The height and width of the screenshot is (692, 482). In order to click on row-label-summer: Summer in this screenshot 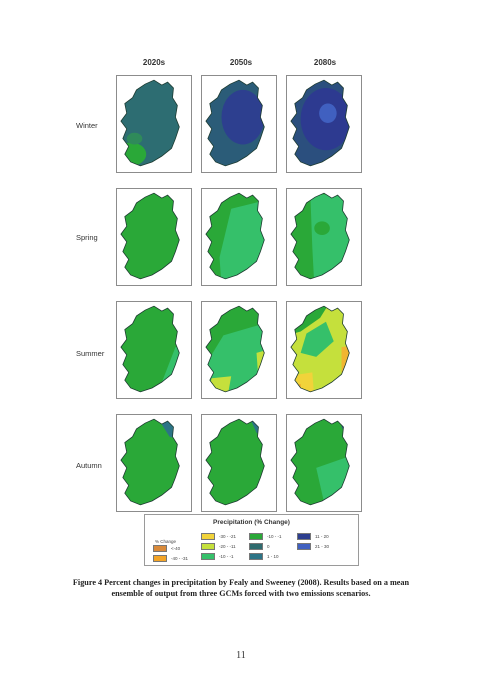, I will do `click(90, 353)`.